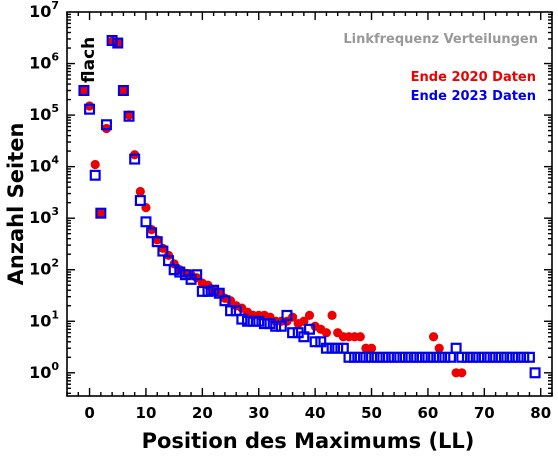  Describe the element at coordinates (44, 268) in the screenshot. I see `y-tick-label: 10²` at that location.